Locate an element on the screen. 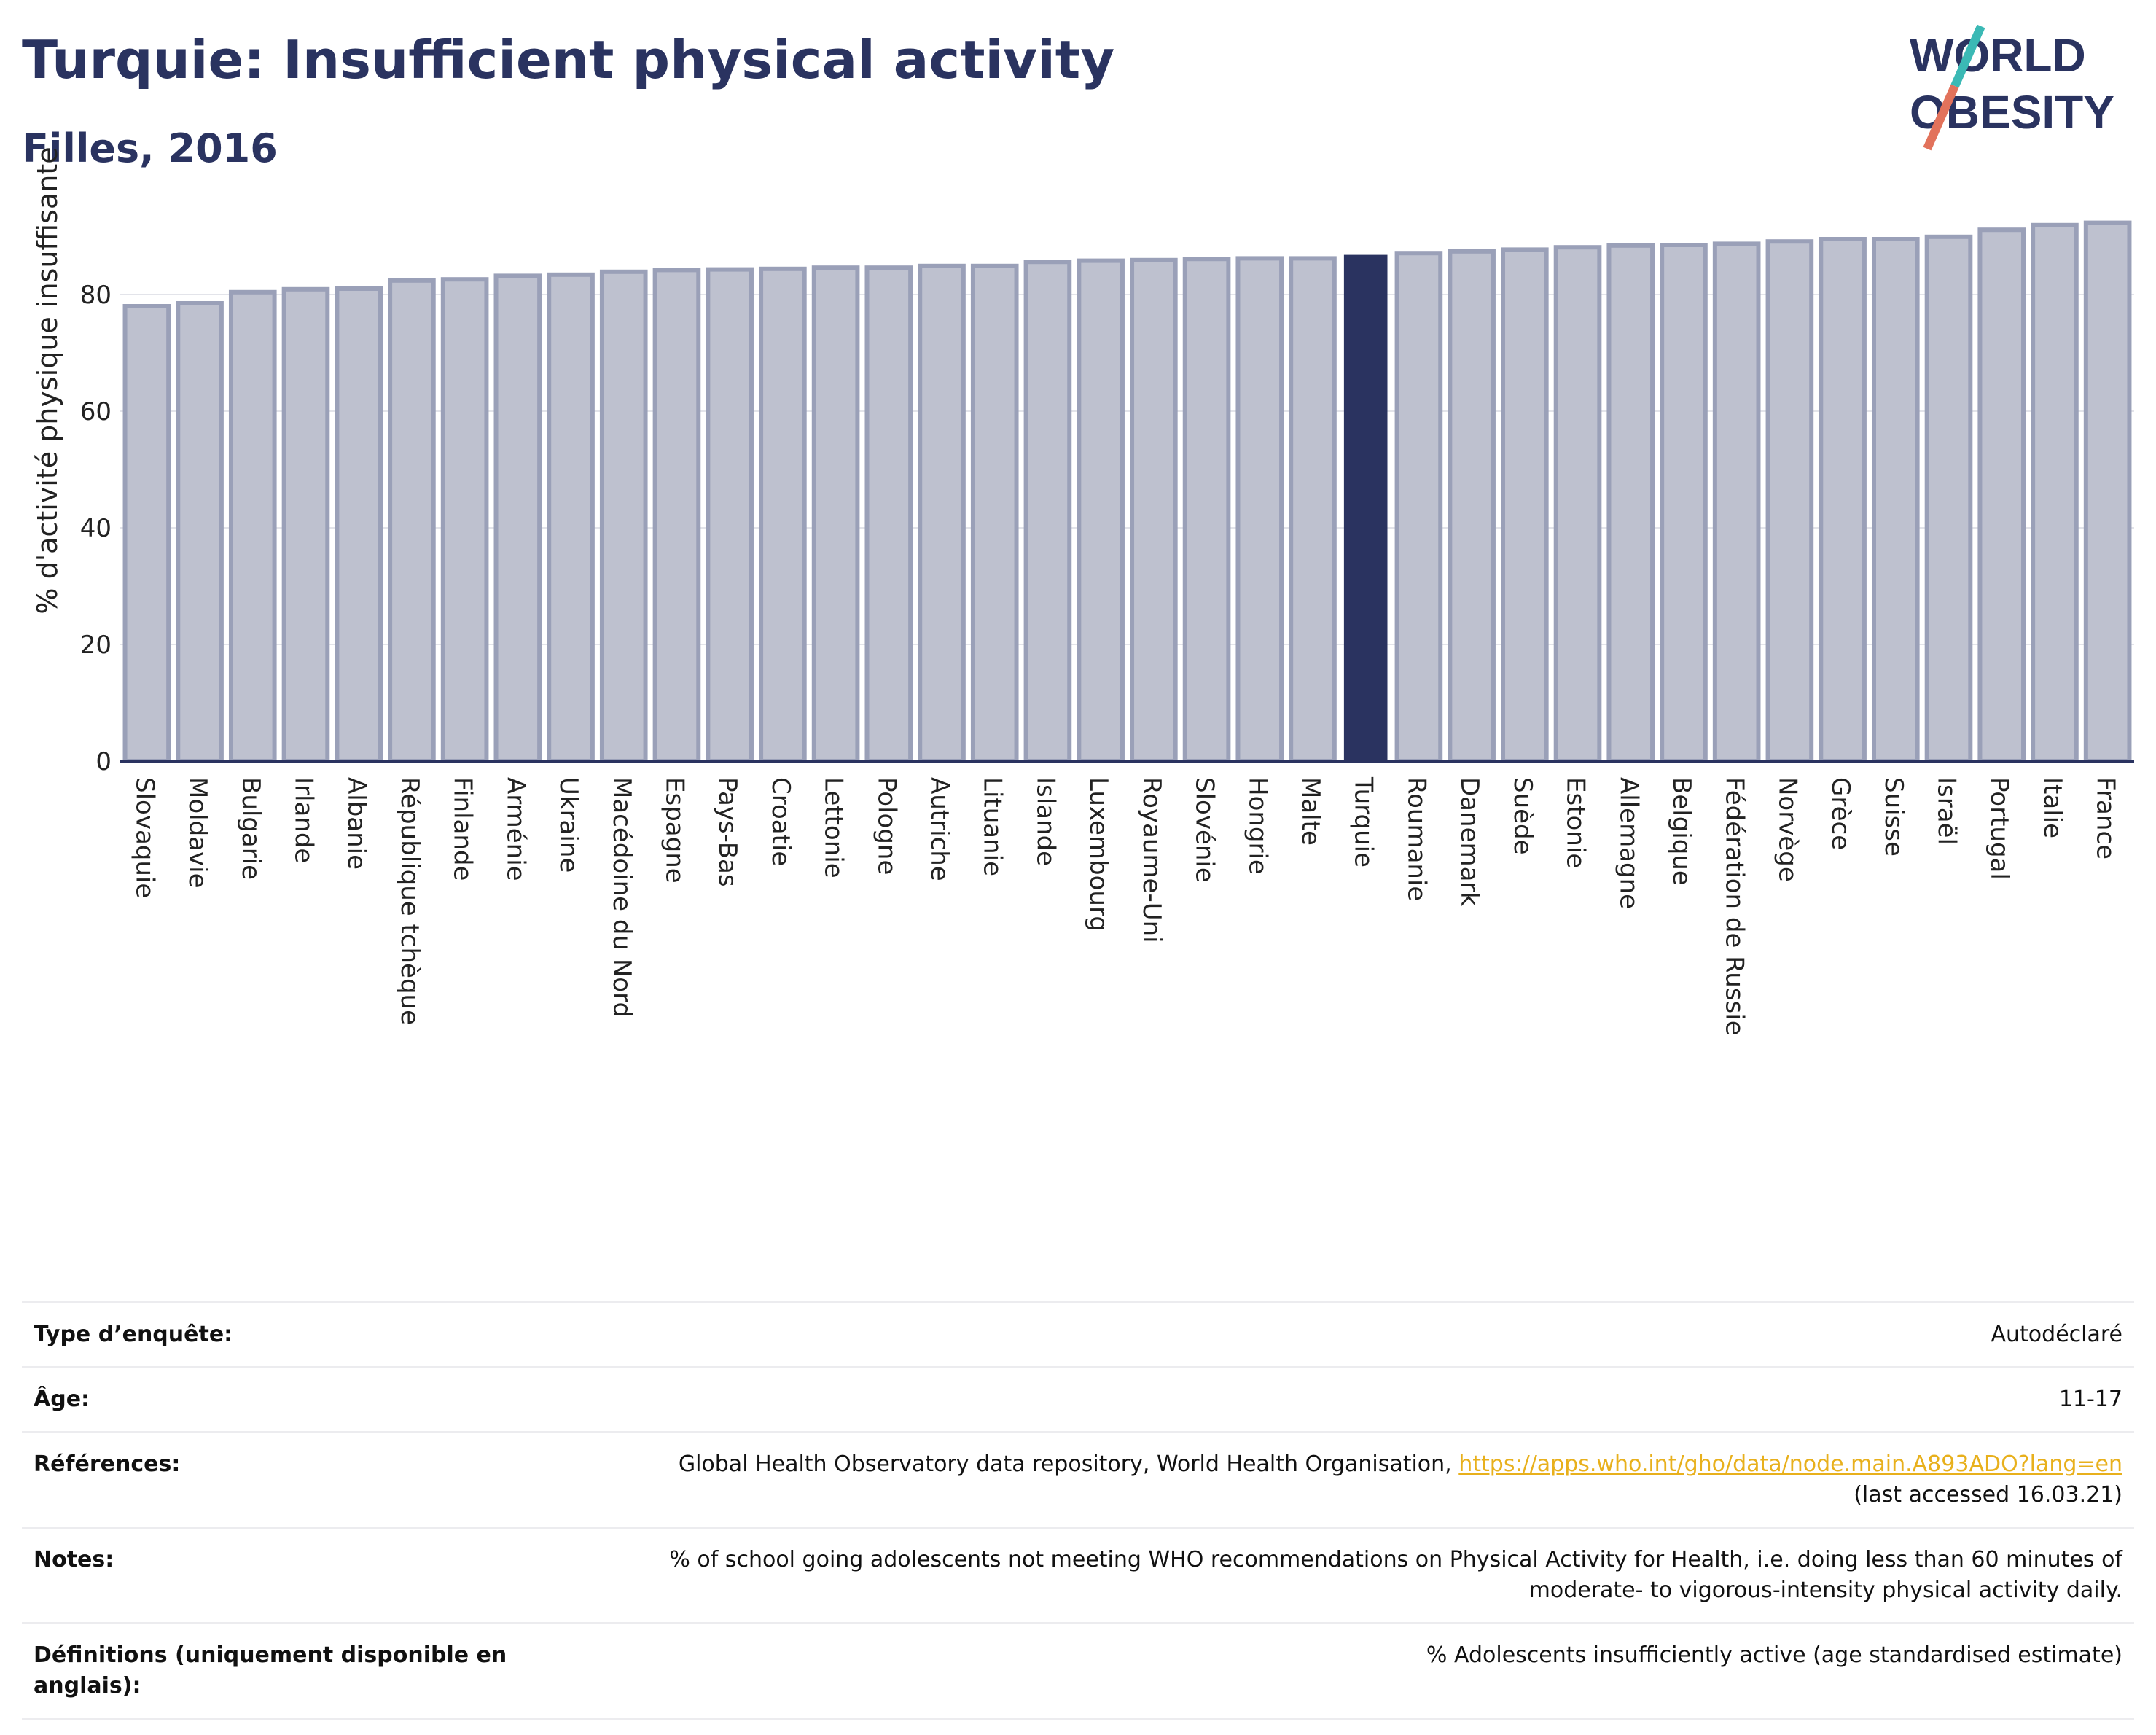 The height and width of the screenshot is (1735, 2156). info-row-survey-type: Type d’enquête: Autodéclaré is located at coordinates (1078, 1333).